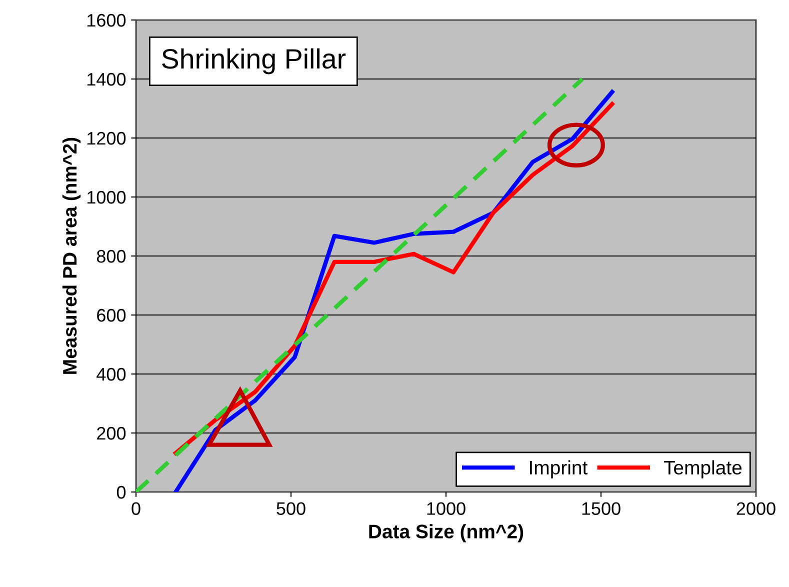 The width and height of the screenshot is (789, 587). Describe the element at coordinates (446, 533) in the screenshot. I see `x-axis-title: Data Size (nm^2)` at that location.